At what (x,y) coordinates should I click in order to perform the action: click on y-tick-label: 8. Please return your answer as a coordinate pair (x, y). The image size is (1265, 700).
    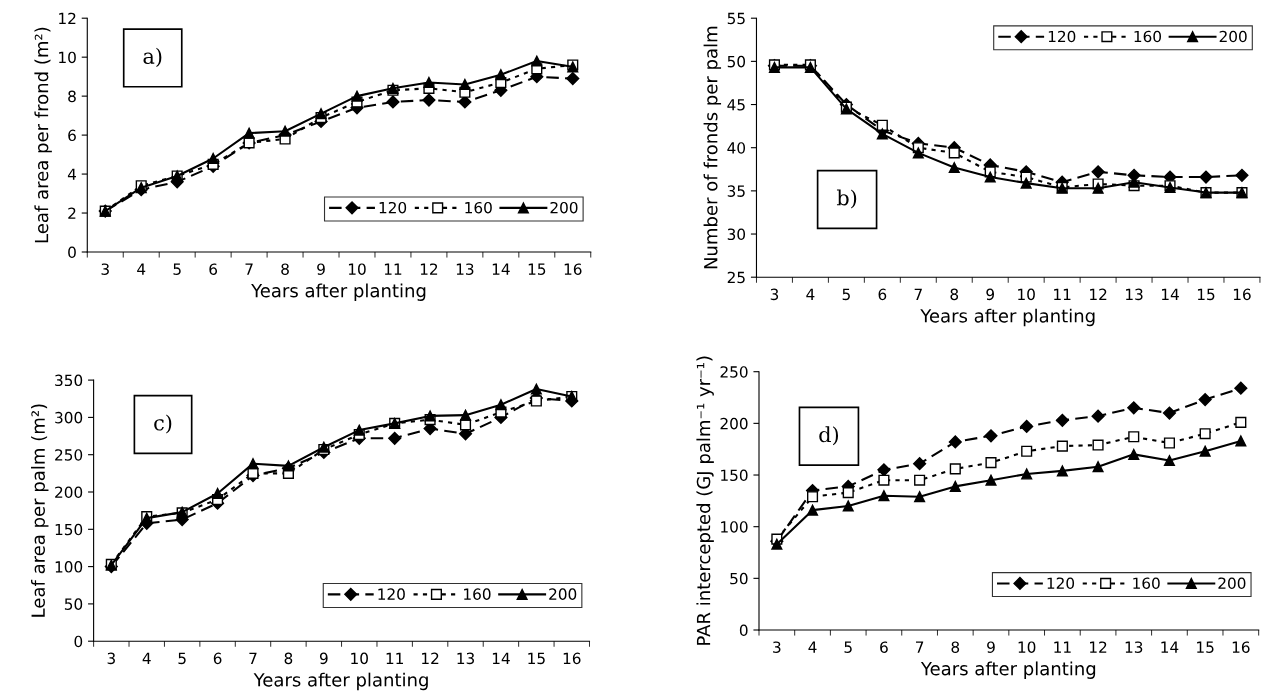
    Looking at the image, I should click on (72, 96).